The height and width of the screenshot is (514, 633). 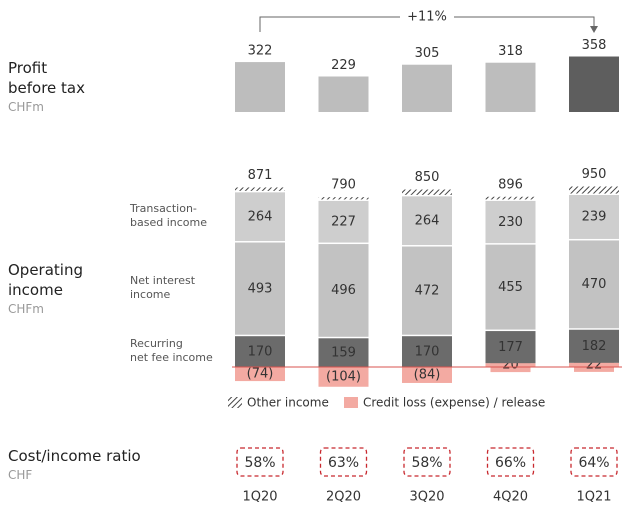 What do you see at coordinates (510, 184) in the screenshot?
I see `total-value: 896` at bounding box center [510, 184].